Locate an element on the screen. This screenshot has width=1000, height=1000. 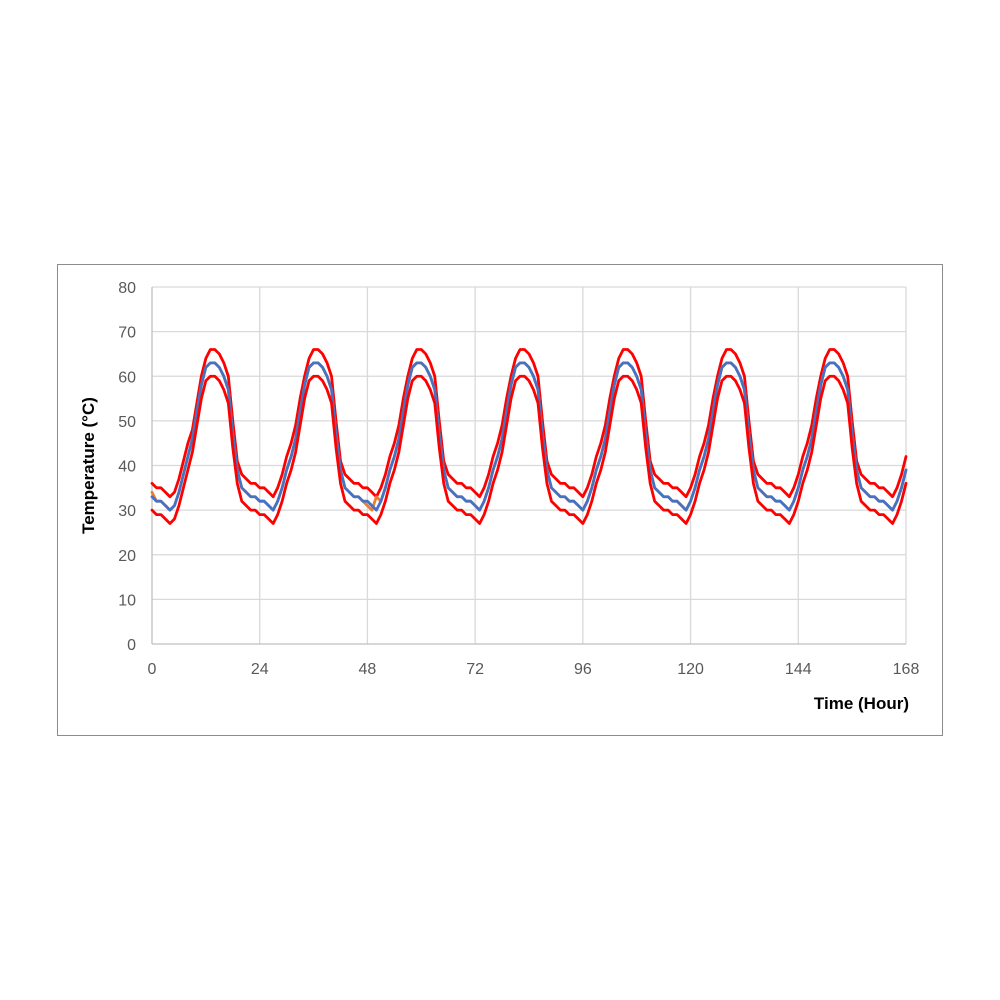
y-tick-label: 70 is located at coordinates (127, 333).